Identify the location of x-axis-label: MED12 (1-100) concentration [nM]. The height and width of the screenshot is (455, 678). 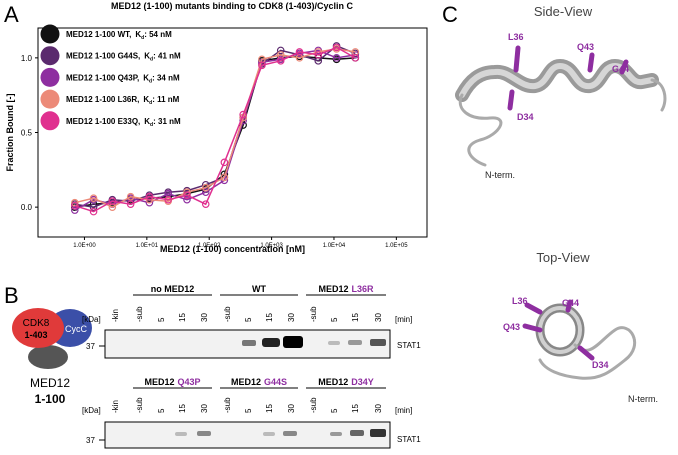
(232, 249).